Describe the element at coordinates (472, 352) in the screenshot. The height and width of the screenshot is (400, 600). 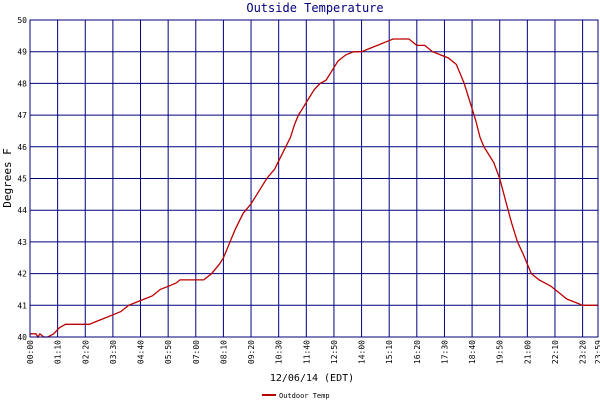
I see `x-tick-label: 18:40` at that location.